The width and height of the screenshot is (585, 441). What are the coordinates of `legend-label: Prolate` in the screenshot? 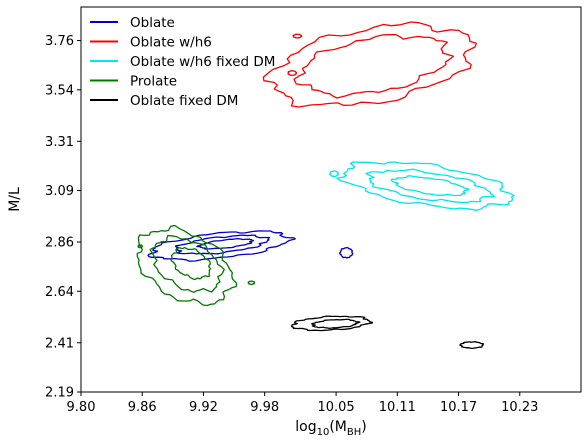 It's located at (153, 82).